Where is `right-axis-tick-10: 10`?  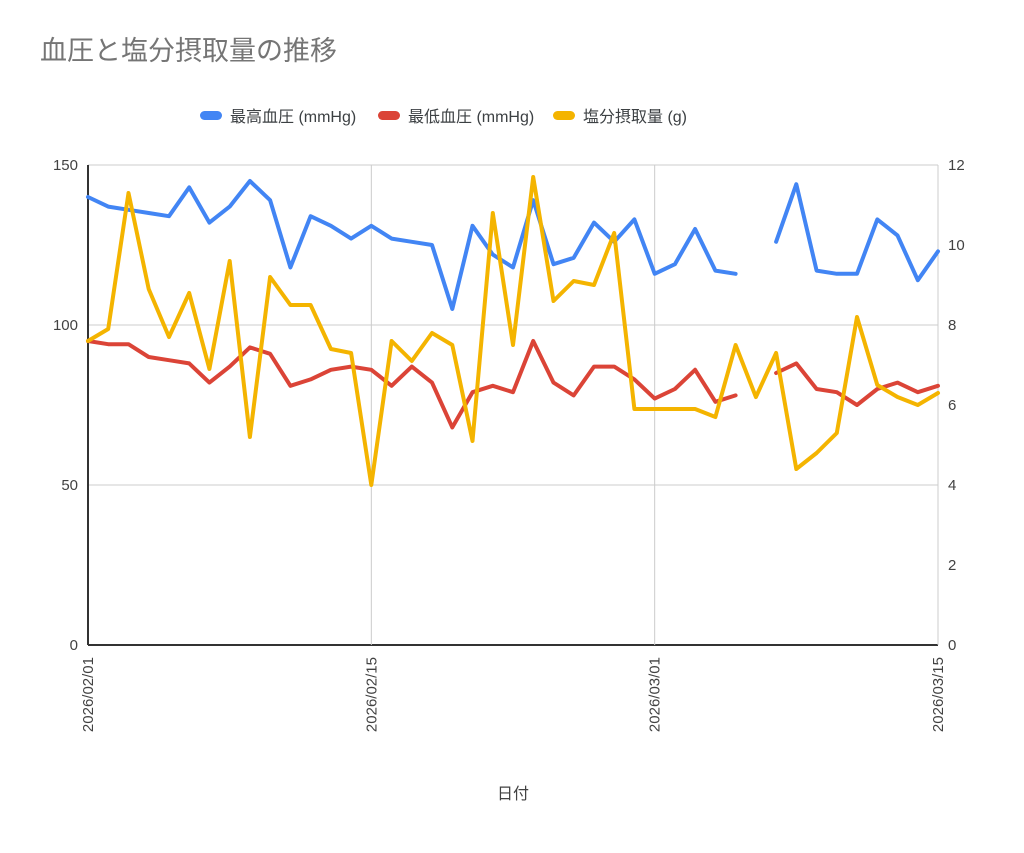 right-axis-tick-10: 10 is located at coordinates (956, 245).